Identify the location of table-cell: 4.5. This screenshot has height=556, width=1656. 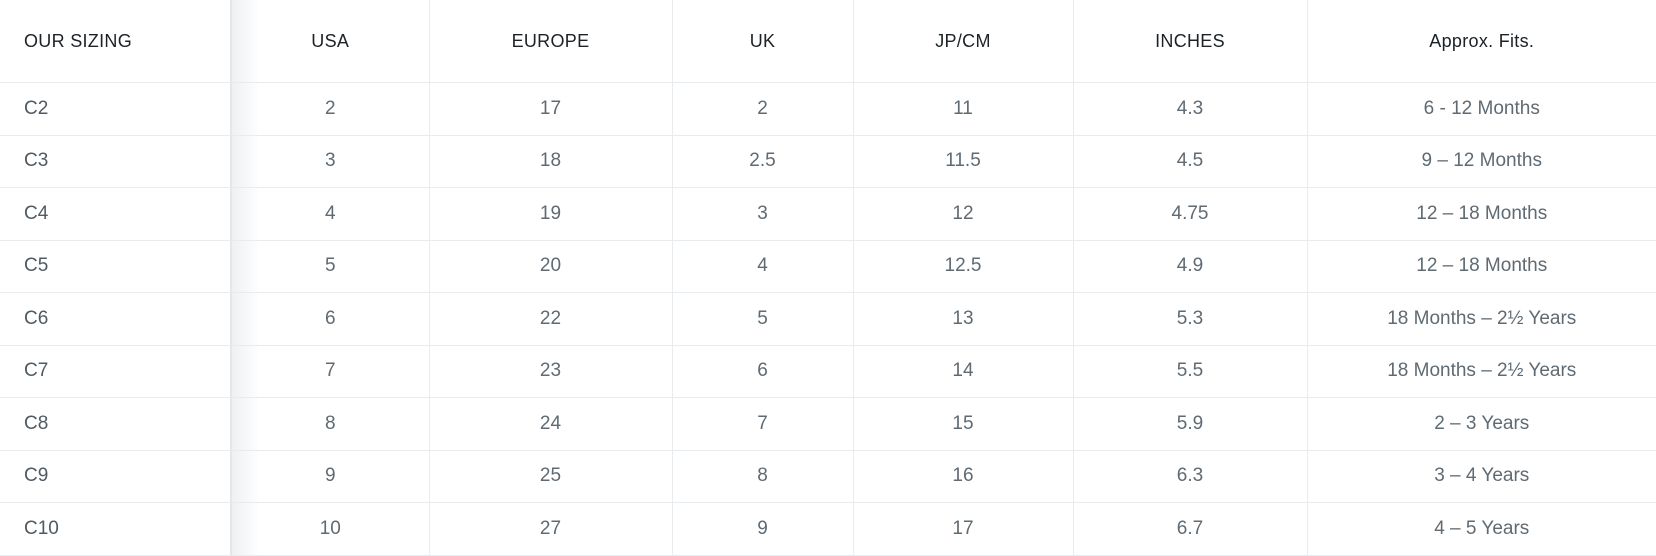
(1190, 161).